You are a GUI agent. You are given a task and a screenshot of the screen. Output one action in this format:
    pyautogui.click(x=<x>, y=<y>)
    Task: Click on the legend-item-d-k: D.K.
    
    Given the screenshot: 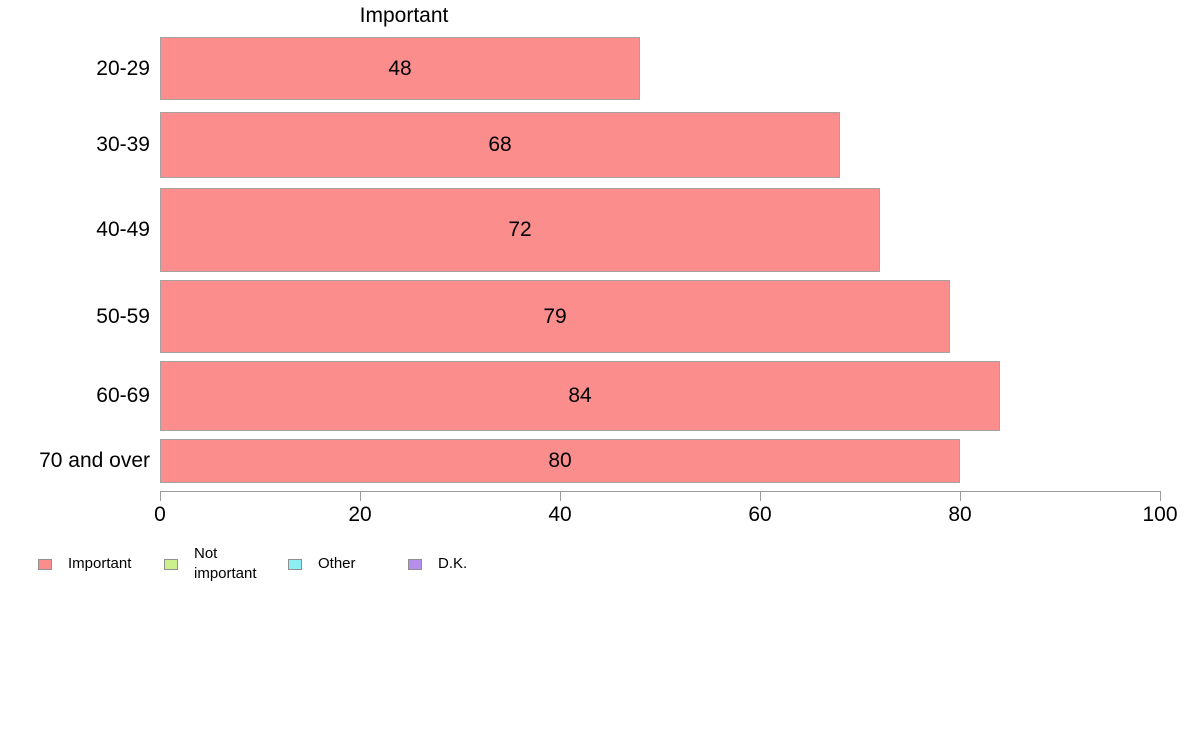 What is the action you would take?
    pyautogui.click(x=437, y=564)
    